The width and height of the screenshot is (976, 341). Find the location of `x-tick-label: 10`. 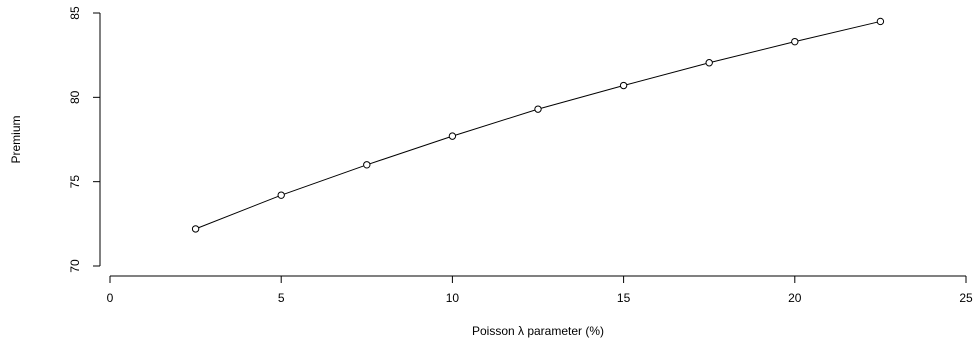

x-tick-label: 10 is located at coordinates (453, 298).